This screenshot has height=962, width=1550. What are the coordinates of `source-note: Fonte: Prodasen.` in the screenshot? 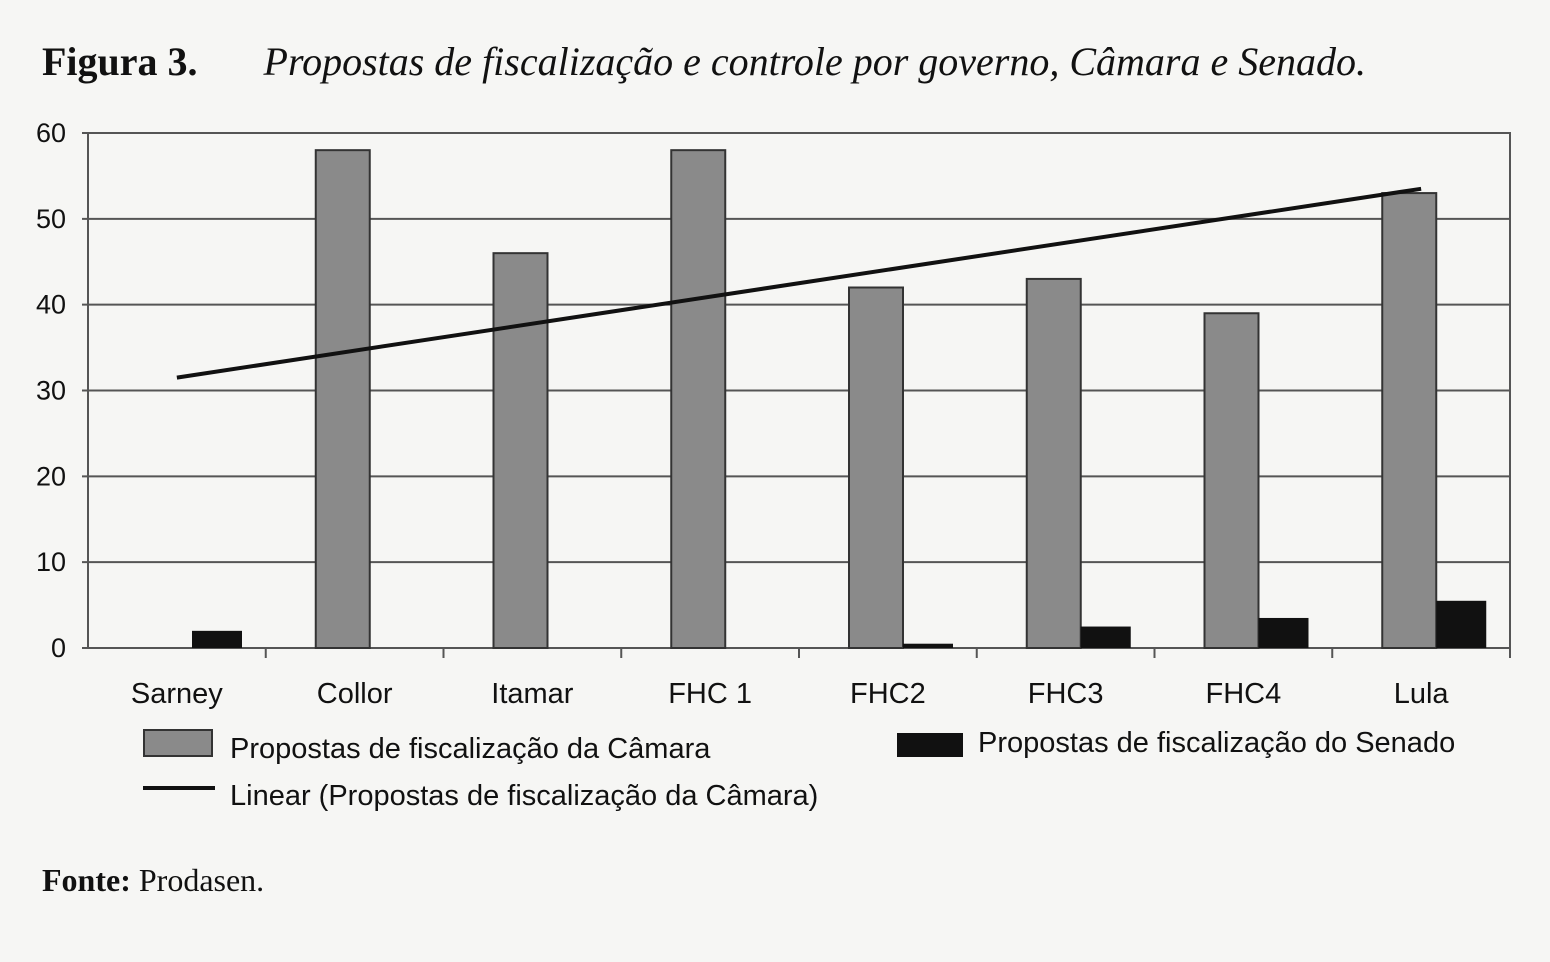 It's located at (153, 880).